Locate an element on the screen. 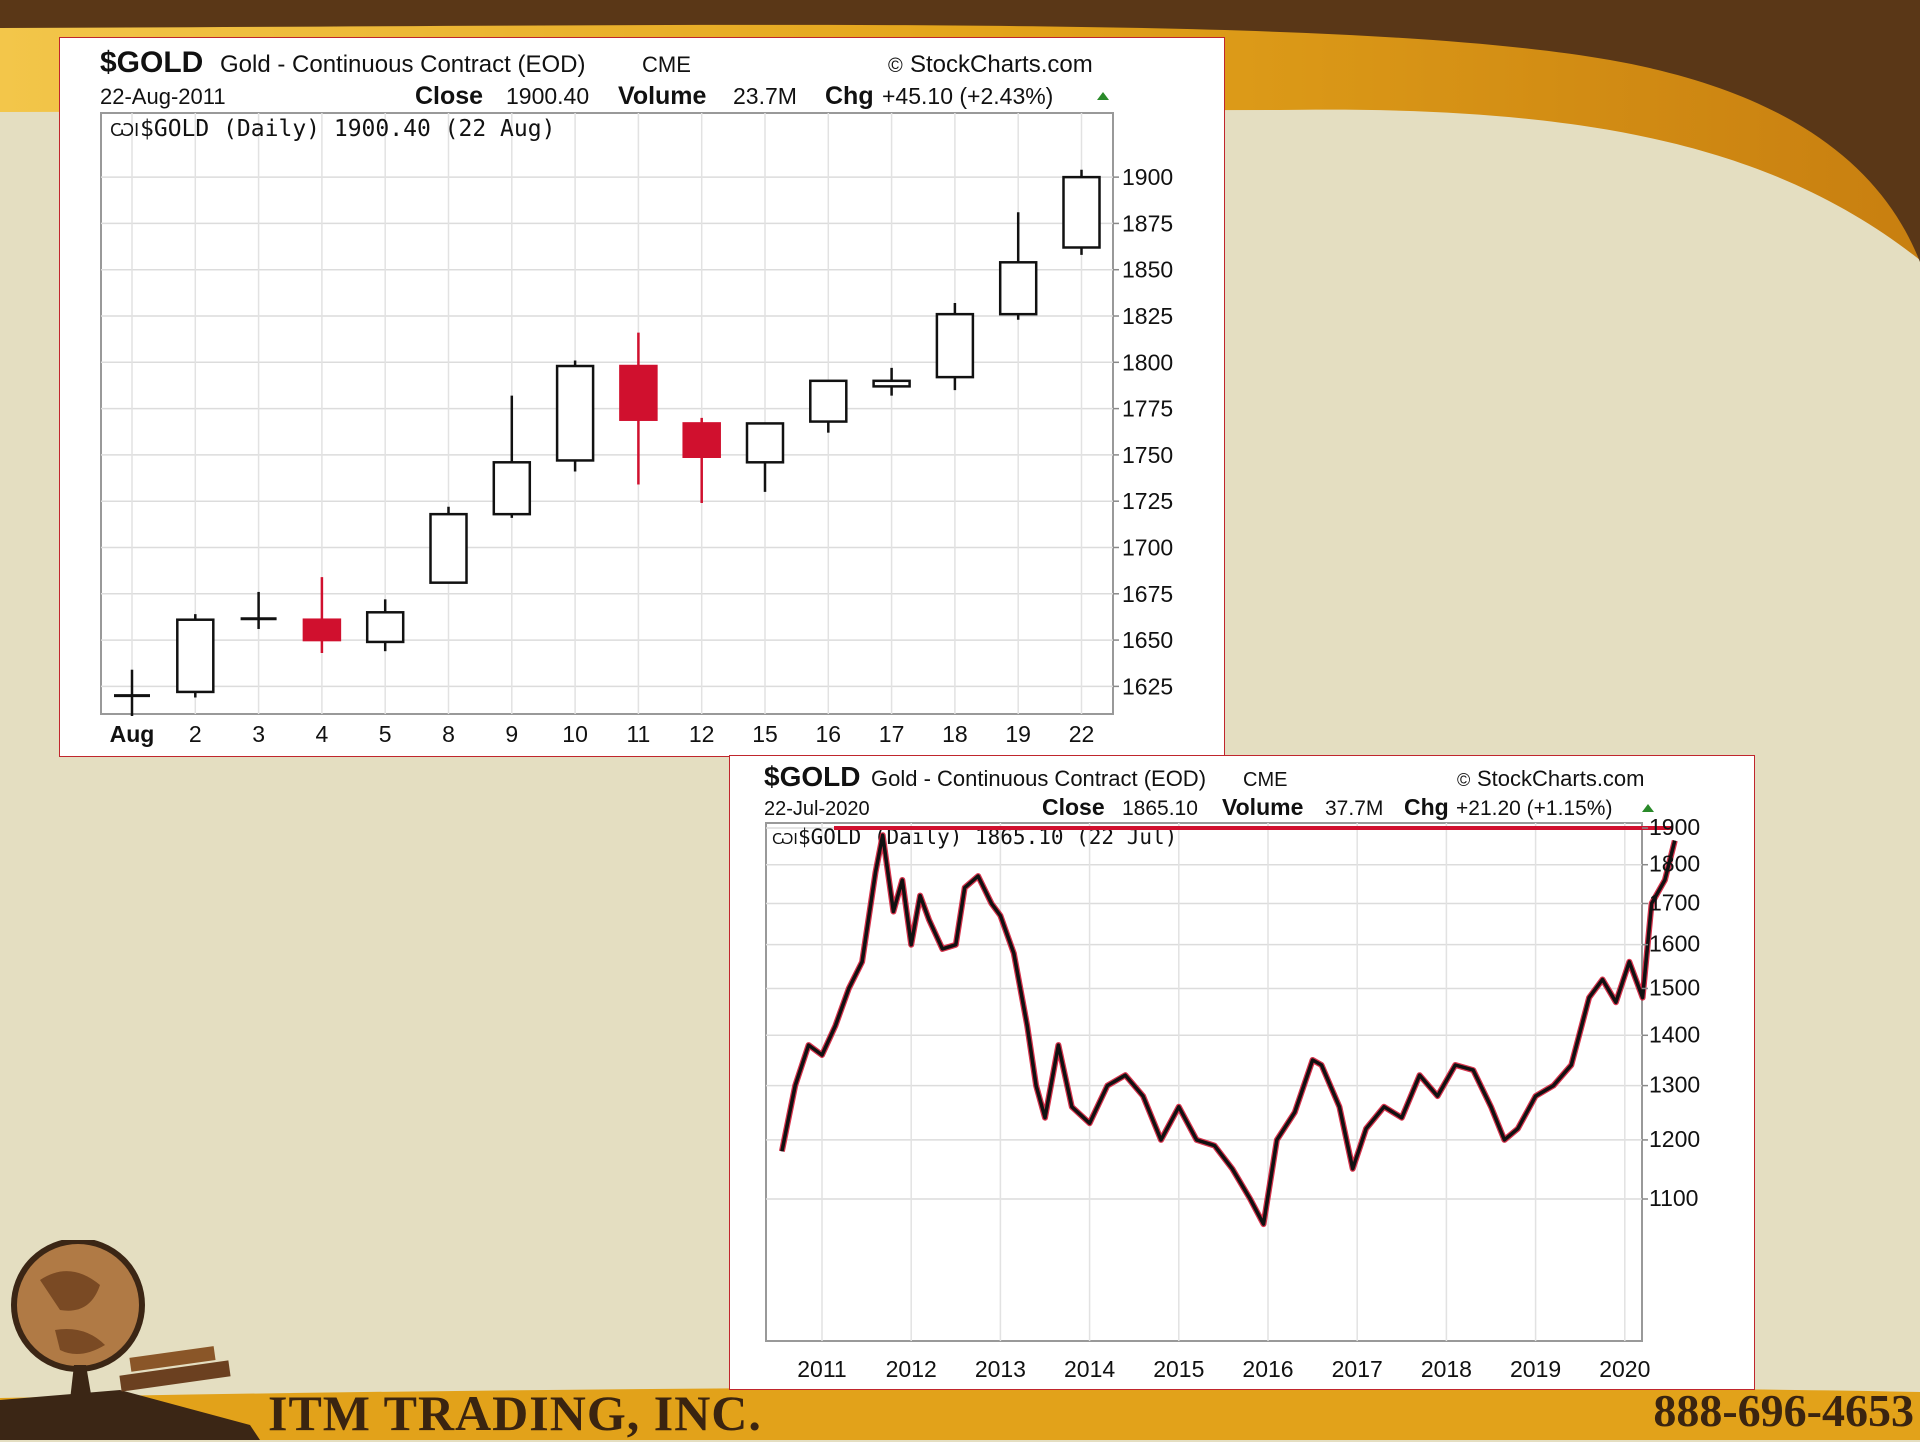 Image resolution: width=1920 pixels, height=1442 pixels. chart2-date: 22-Jul-2020 is located at coordinates (817, 809).